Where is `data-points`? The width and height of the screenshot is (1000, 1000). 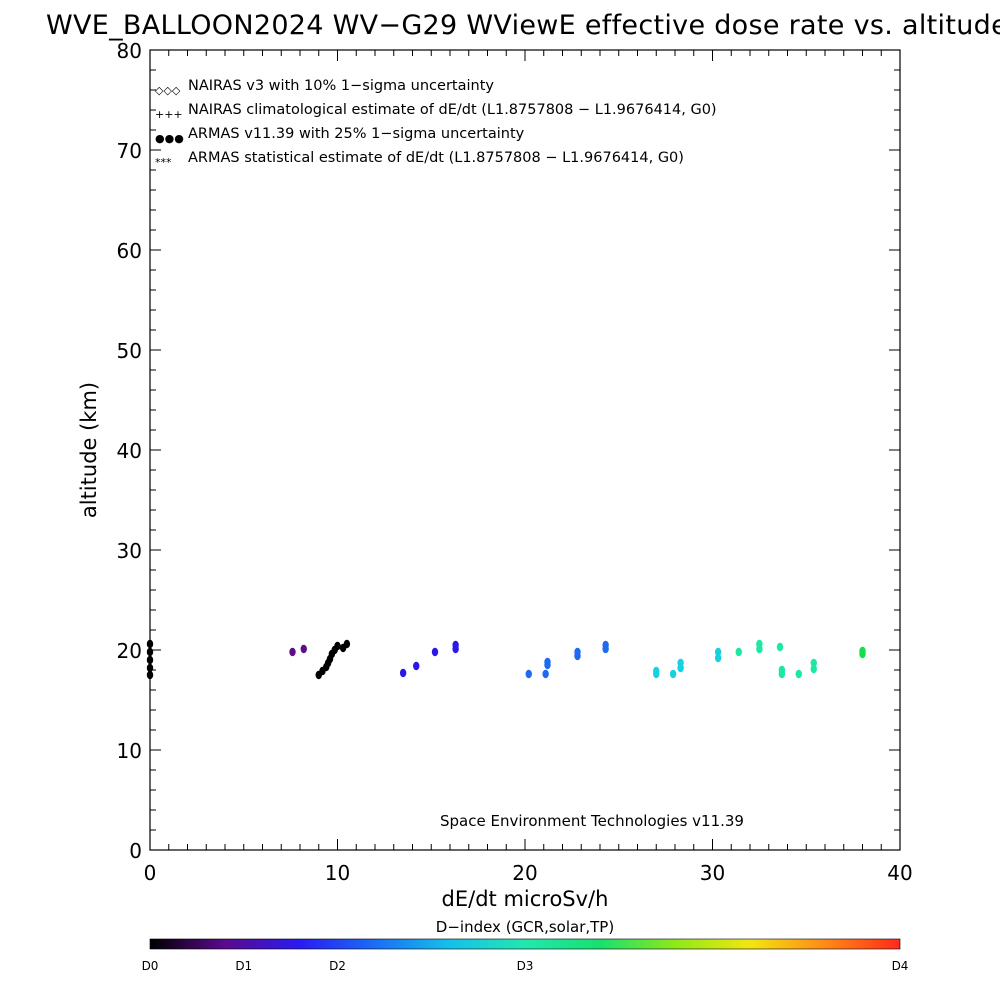 data-points is located at coordinates (506, 659).